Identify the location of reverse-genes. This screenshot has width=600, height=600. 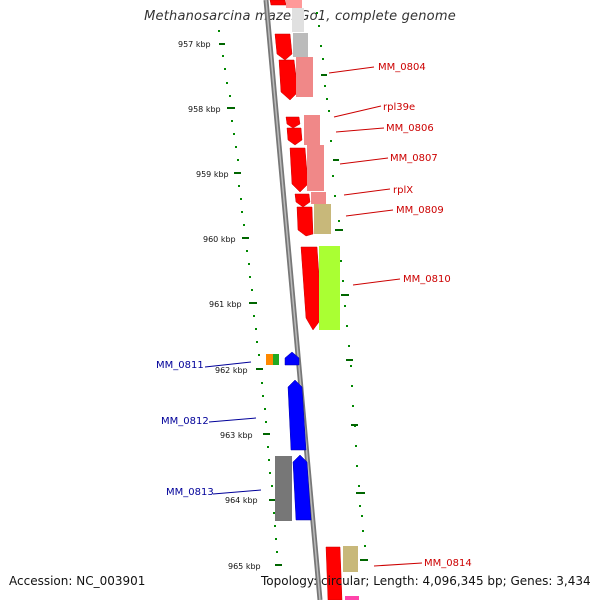
(289, 436).